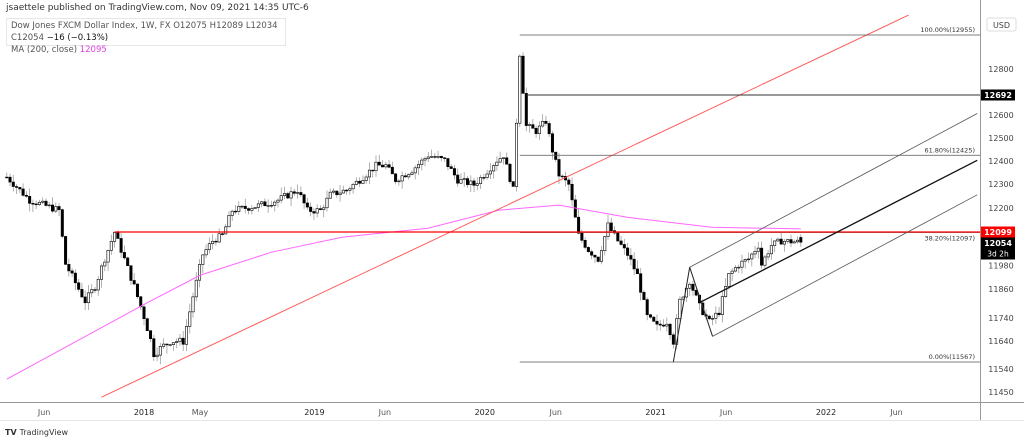  I want to click on price-tick-label: 11640, so click(1000, 341).